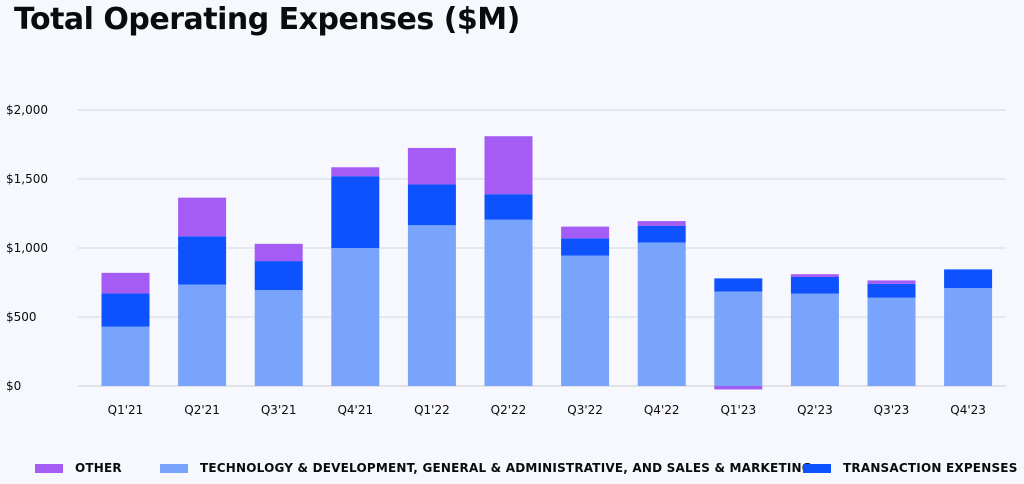 This screenshot has height=484, width=1024. Describe the element at coordinates (202, 410) in the screenshot. I see `x-tick-label: Q2'21` at that location.